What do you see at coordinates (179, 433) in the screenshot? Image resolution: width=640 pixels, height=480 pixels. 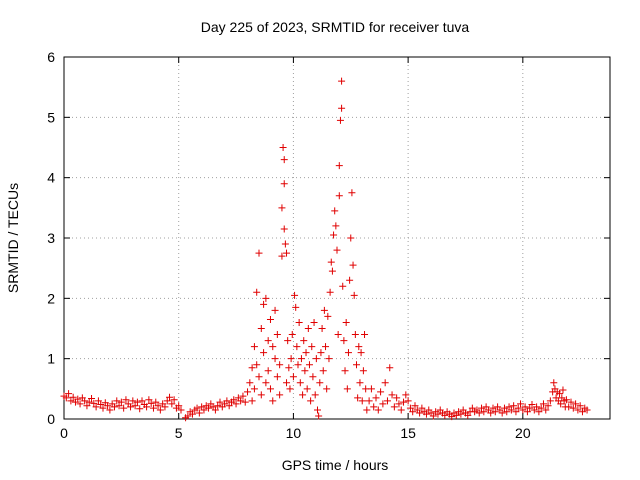 I see `x-tick-label: 5` at bounding box center [179, 433].